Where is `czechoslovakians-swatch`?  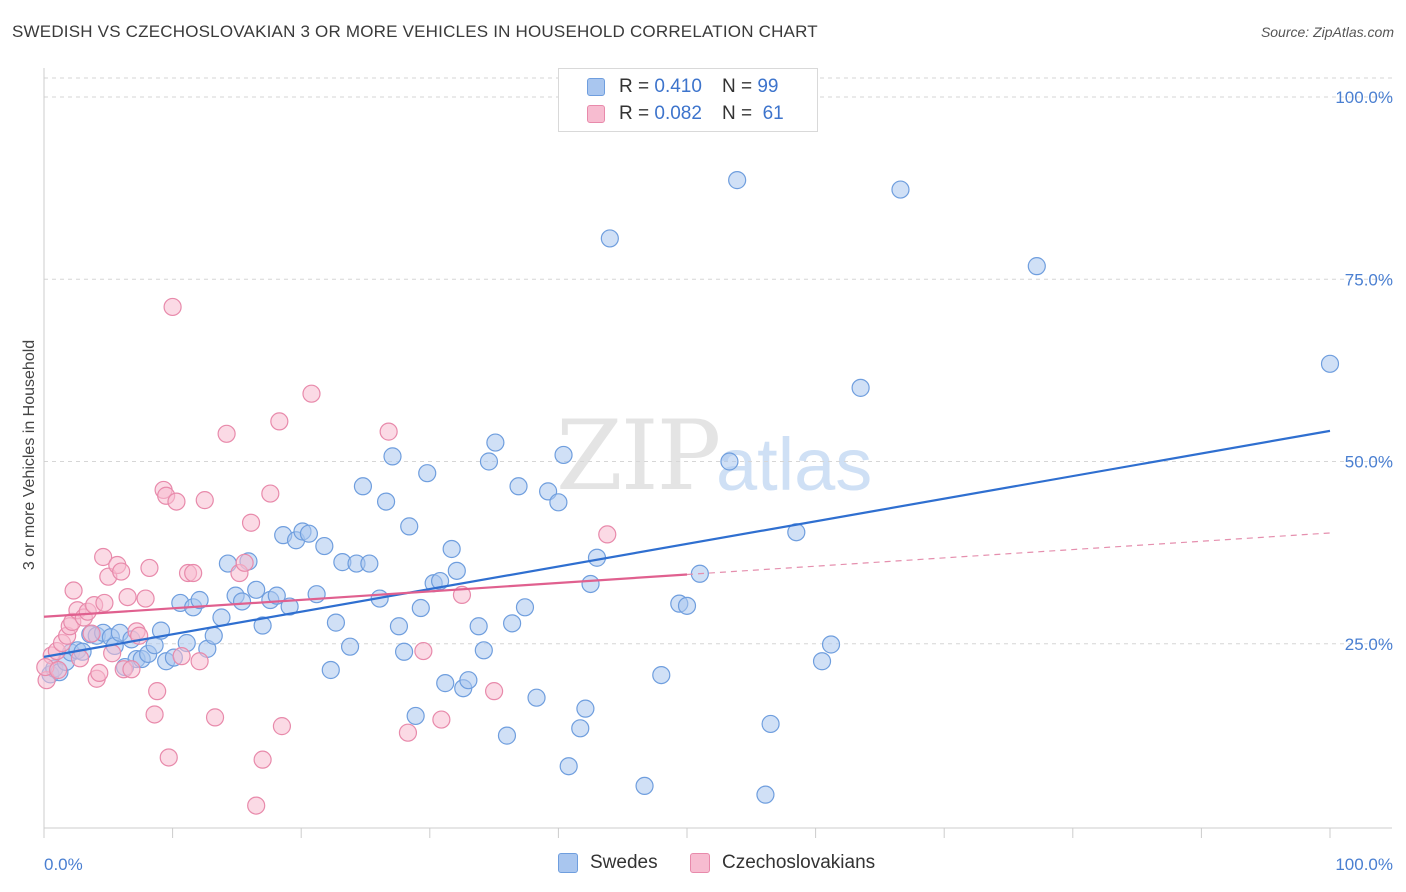 czechoslovakians-swatch is located at coordinates (596, 114).